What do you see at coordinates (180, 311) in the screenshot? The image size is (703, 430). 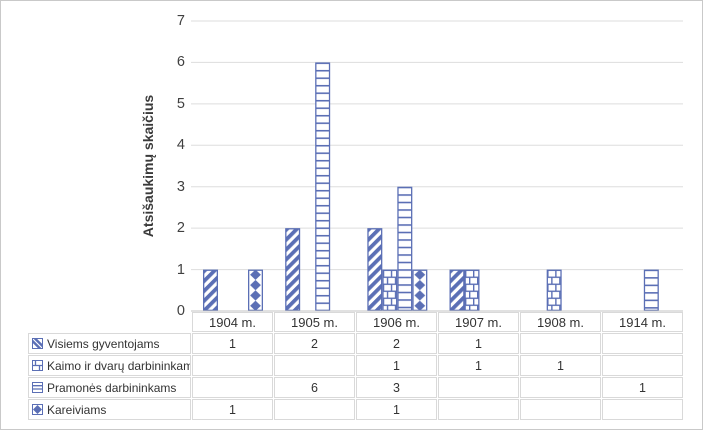 I see `y-axis-tick-label: 0` at bounding box center [180, 311].